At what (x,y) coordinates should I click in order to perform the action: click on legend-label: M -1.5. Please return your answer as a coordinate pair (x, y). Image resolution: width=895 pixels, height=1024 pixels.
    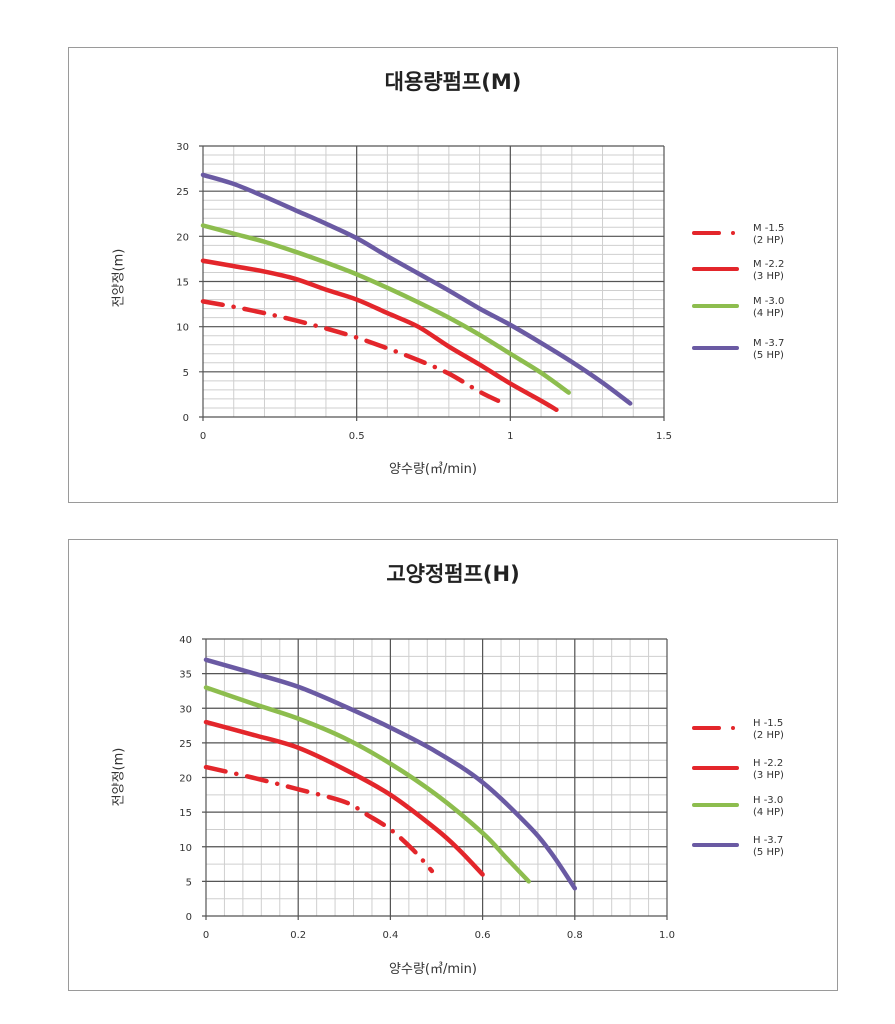
    Looking at the image, I should click on (769, 228).